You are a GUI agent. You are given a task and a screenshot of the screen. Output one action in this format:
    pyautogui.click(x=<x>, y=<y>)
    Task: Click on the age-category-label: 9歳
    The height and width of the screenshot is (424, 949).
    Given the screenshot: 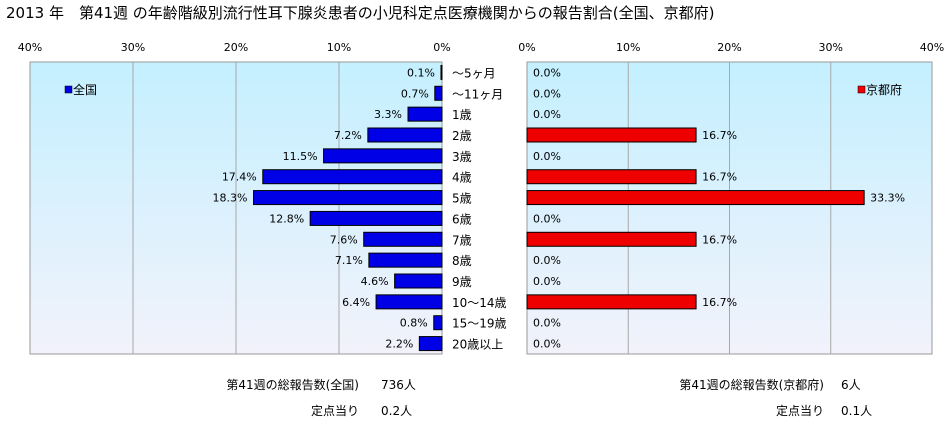 What is the action you would take?
    pyautogui.click(x=462, y=282)
    